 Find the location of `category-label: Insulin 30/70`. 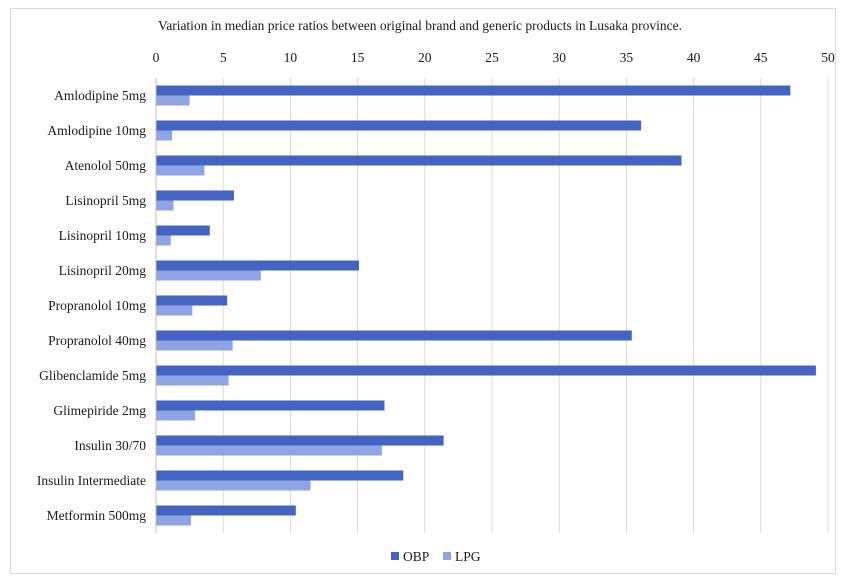

category-label: Insulin 30/70 is located at coordinates (110, 445).